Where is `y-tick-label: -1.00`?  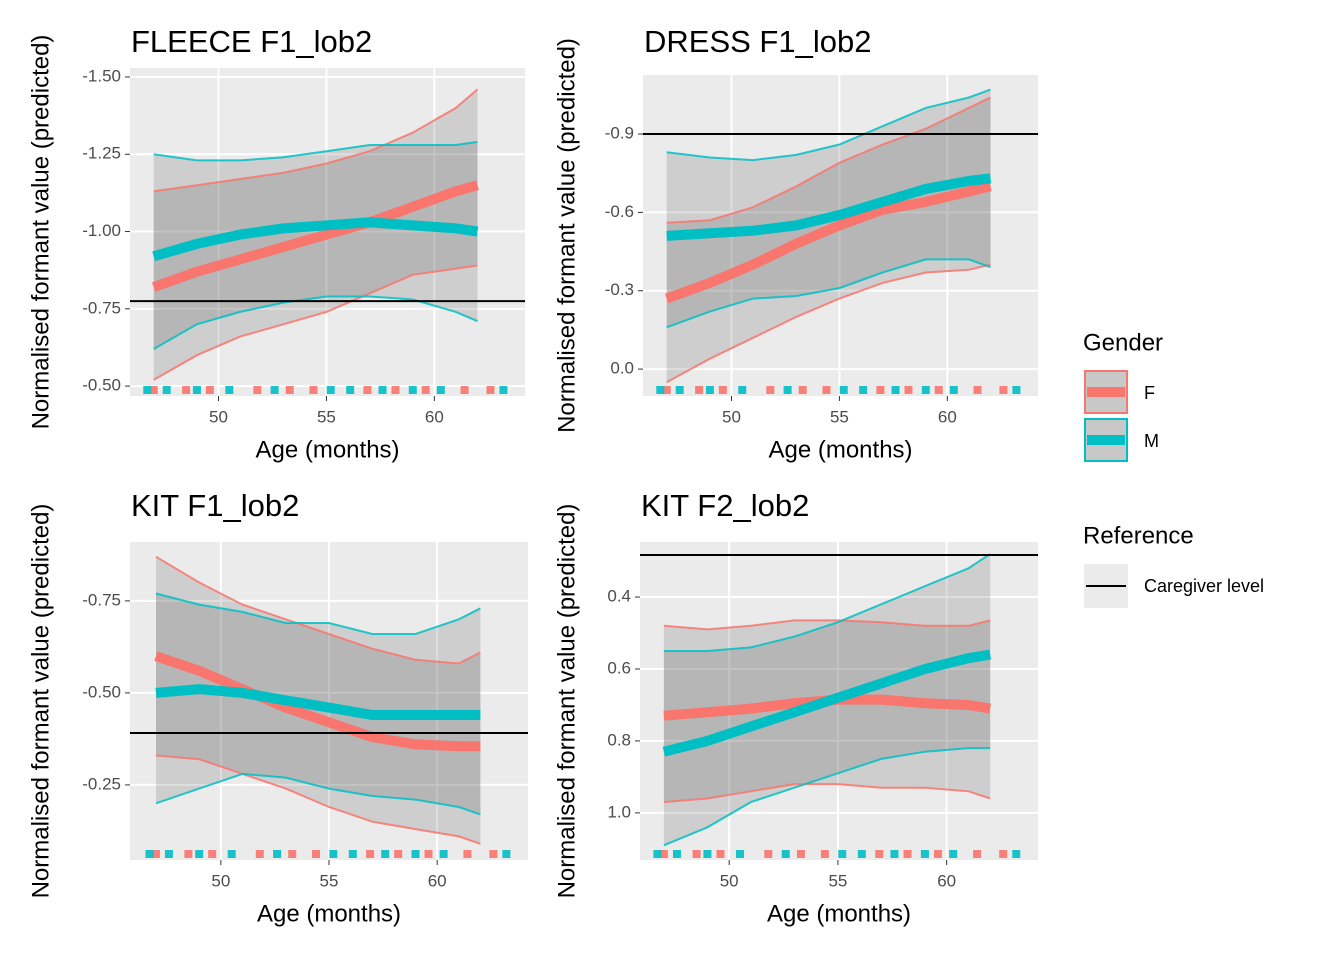
y-tick-label: -1.00 is located at coordinates (101, 230).